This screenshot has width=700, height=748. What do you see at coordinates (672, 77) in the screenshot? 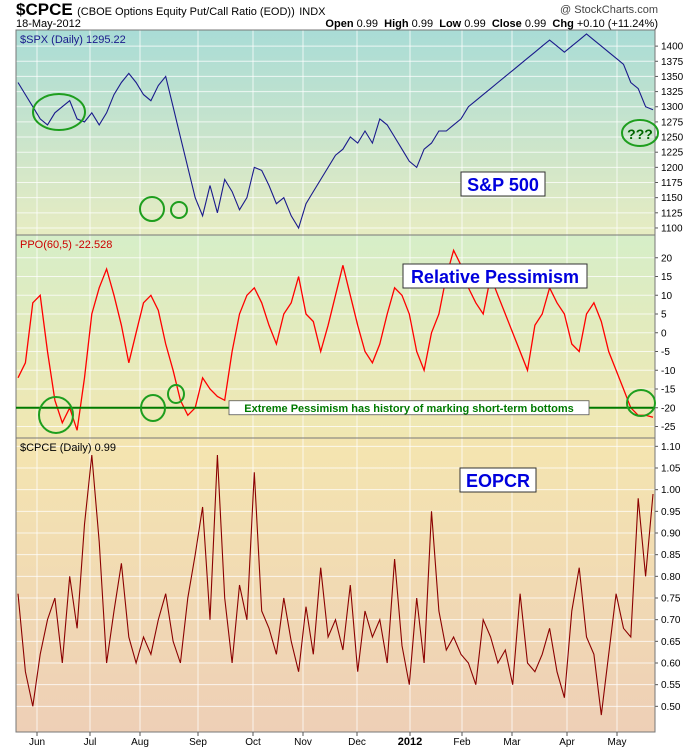
I see `y-tick-label: 1350` at bounding box center [672, 77].